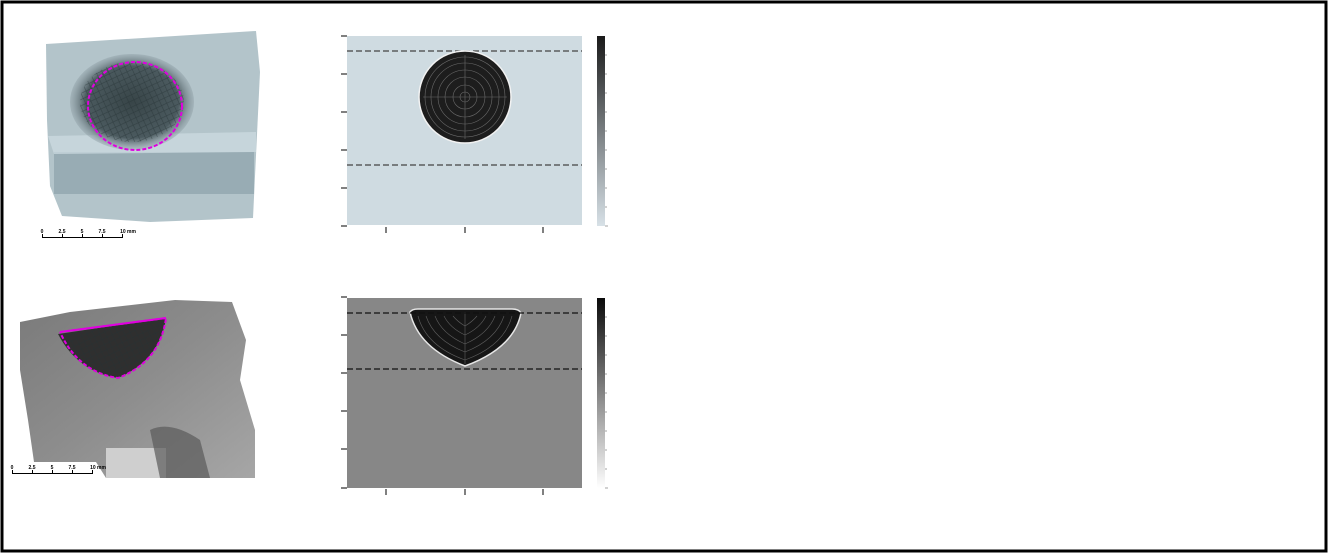 The image size is (1328, 553). What do you see at coordinates (88, 235) in the screenshot?
I see `scale-bar-1: 0 2.5 5 7.5 10 mm` at bounding box center [88, 235].